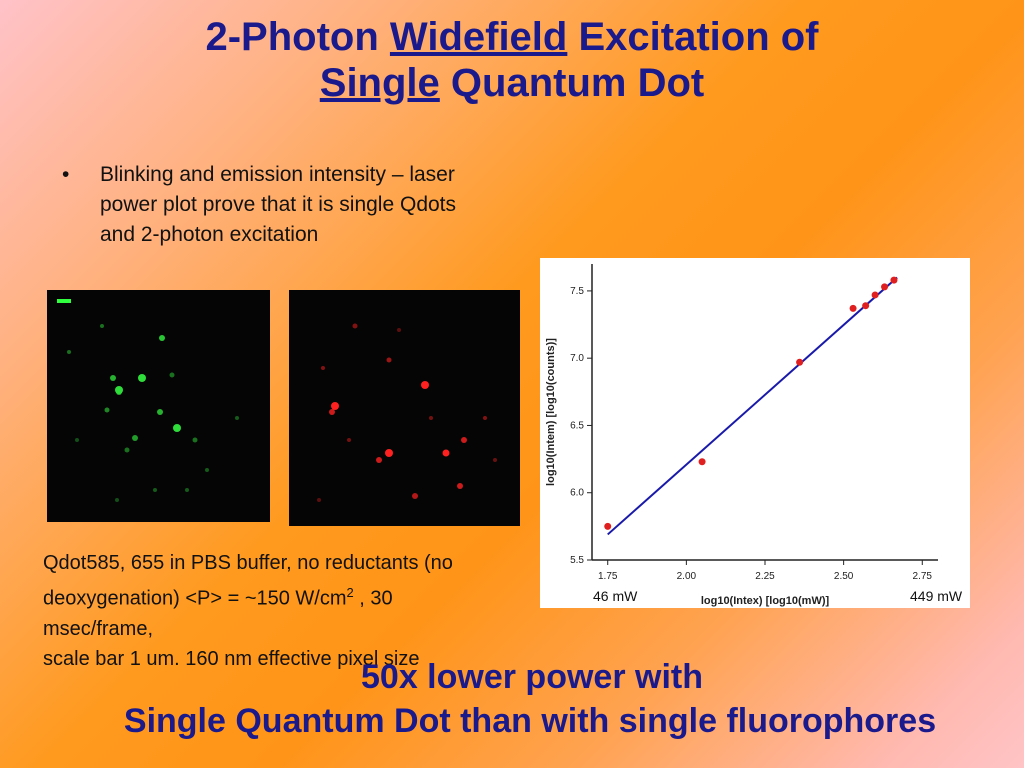  Describe the element at coordinates (687, 576) in the screenshot. I see `x-tick-label: 2.00` at that location.